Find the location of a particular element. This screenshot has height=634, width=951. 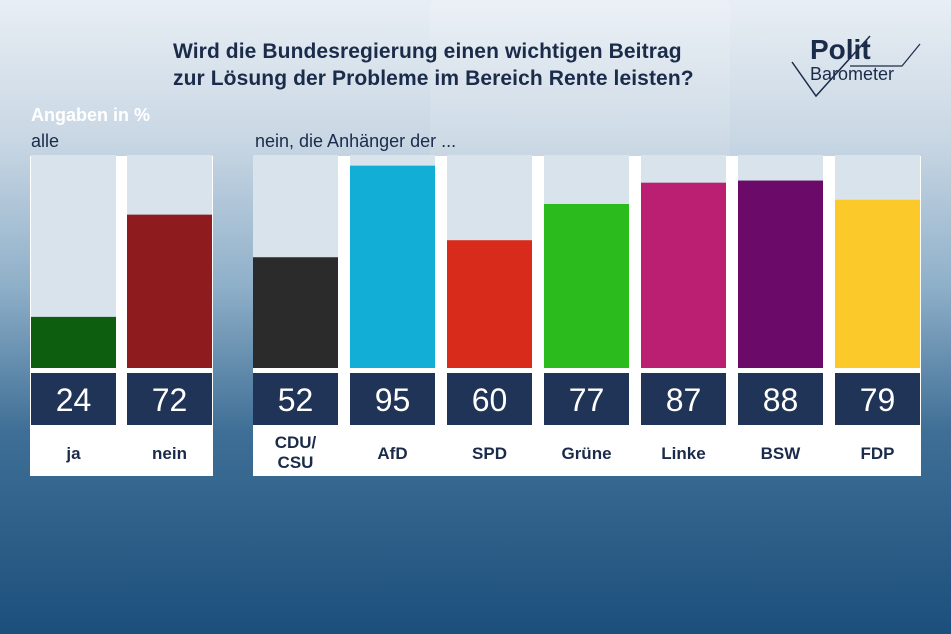

value-label-nein: 72 is located at coordinates (170, 400).